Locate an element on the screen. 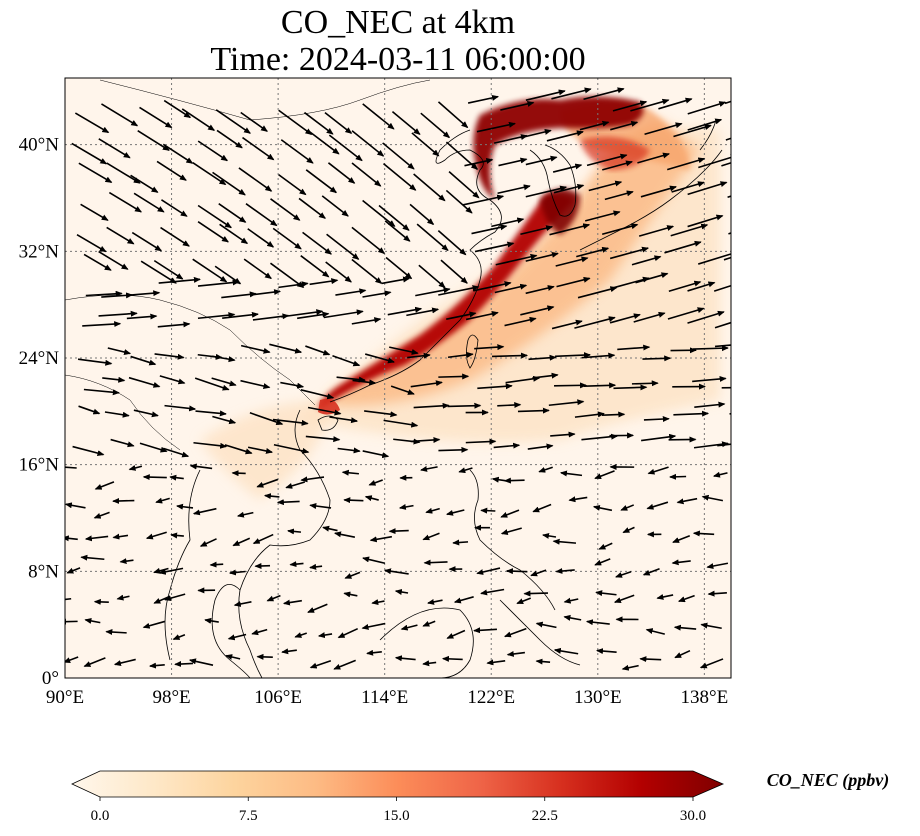  latitude-tick-labels: 0° 8°N 16°N 24°N 32°N 40°N is located at coordinates (39, 412).